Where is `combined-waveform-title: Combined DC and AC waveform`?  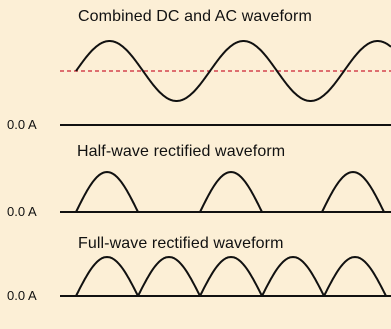
combined-waveform-title: Combined DC and AC waveform is located at coordinates (195, 16).